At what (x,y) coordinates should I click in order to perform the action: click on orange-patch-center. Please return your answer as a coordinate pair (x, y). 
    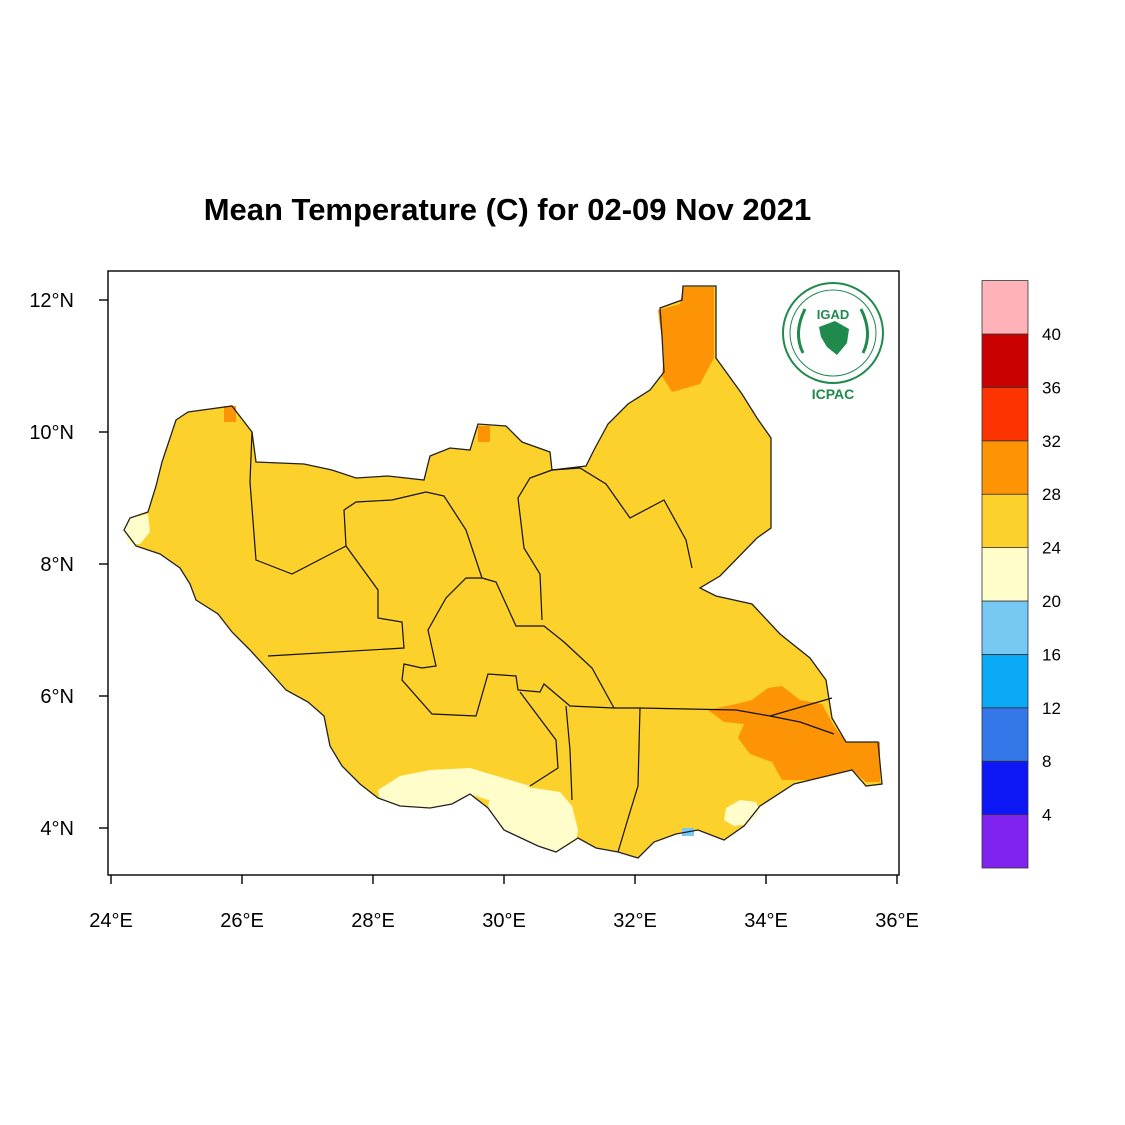
    Looking at the image, I should click on (484, 434).